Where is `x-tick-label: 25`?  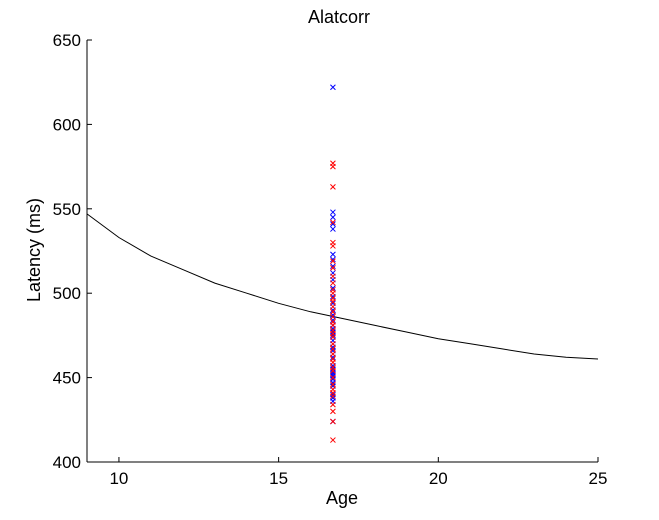 x-tick-label: 25 is located at coordinates (598, 478).